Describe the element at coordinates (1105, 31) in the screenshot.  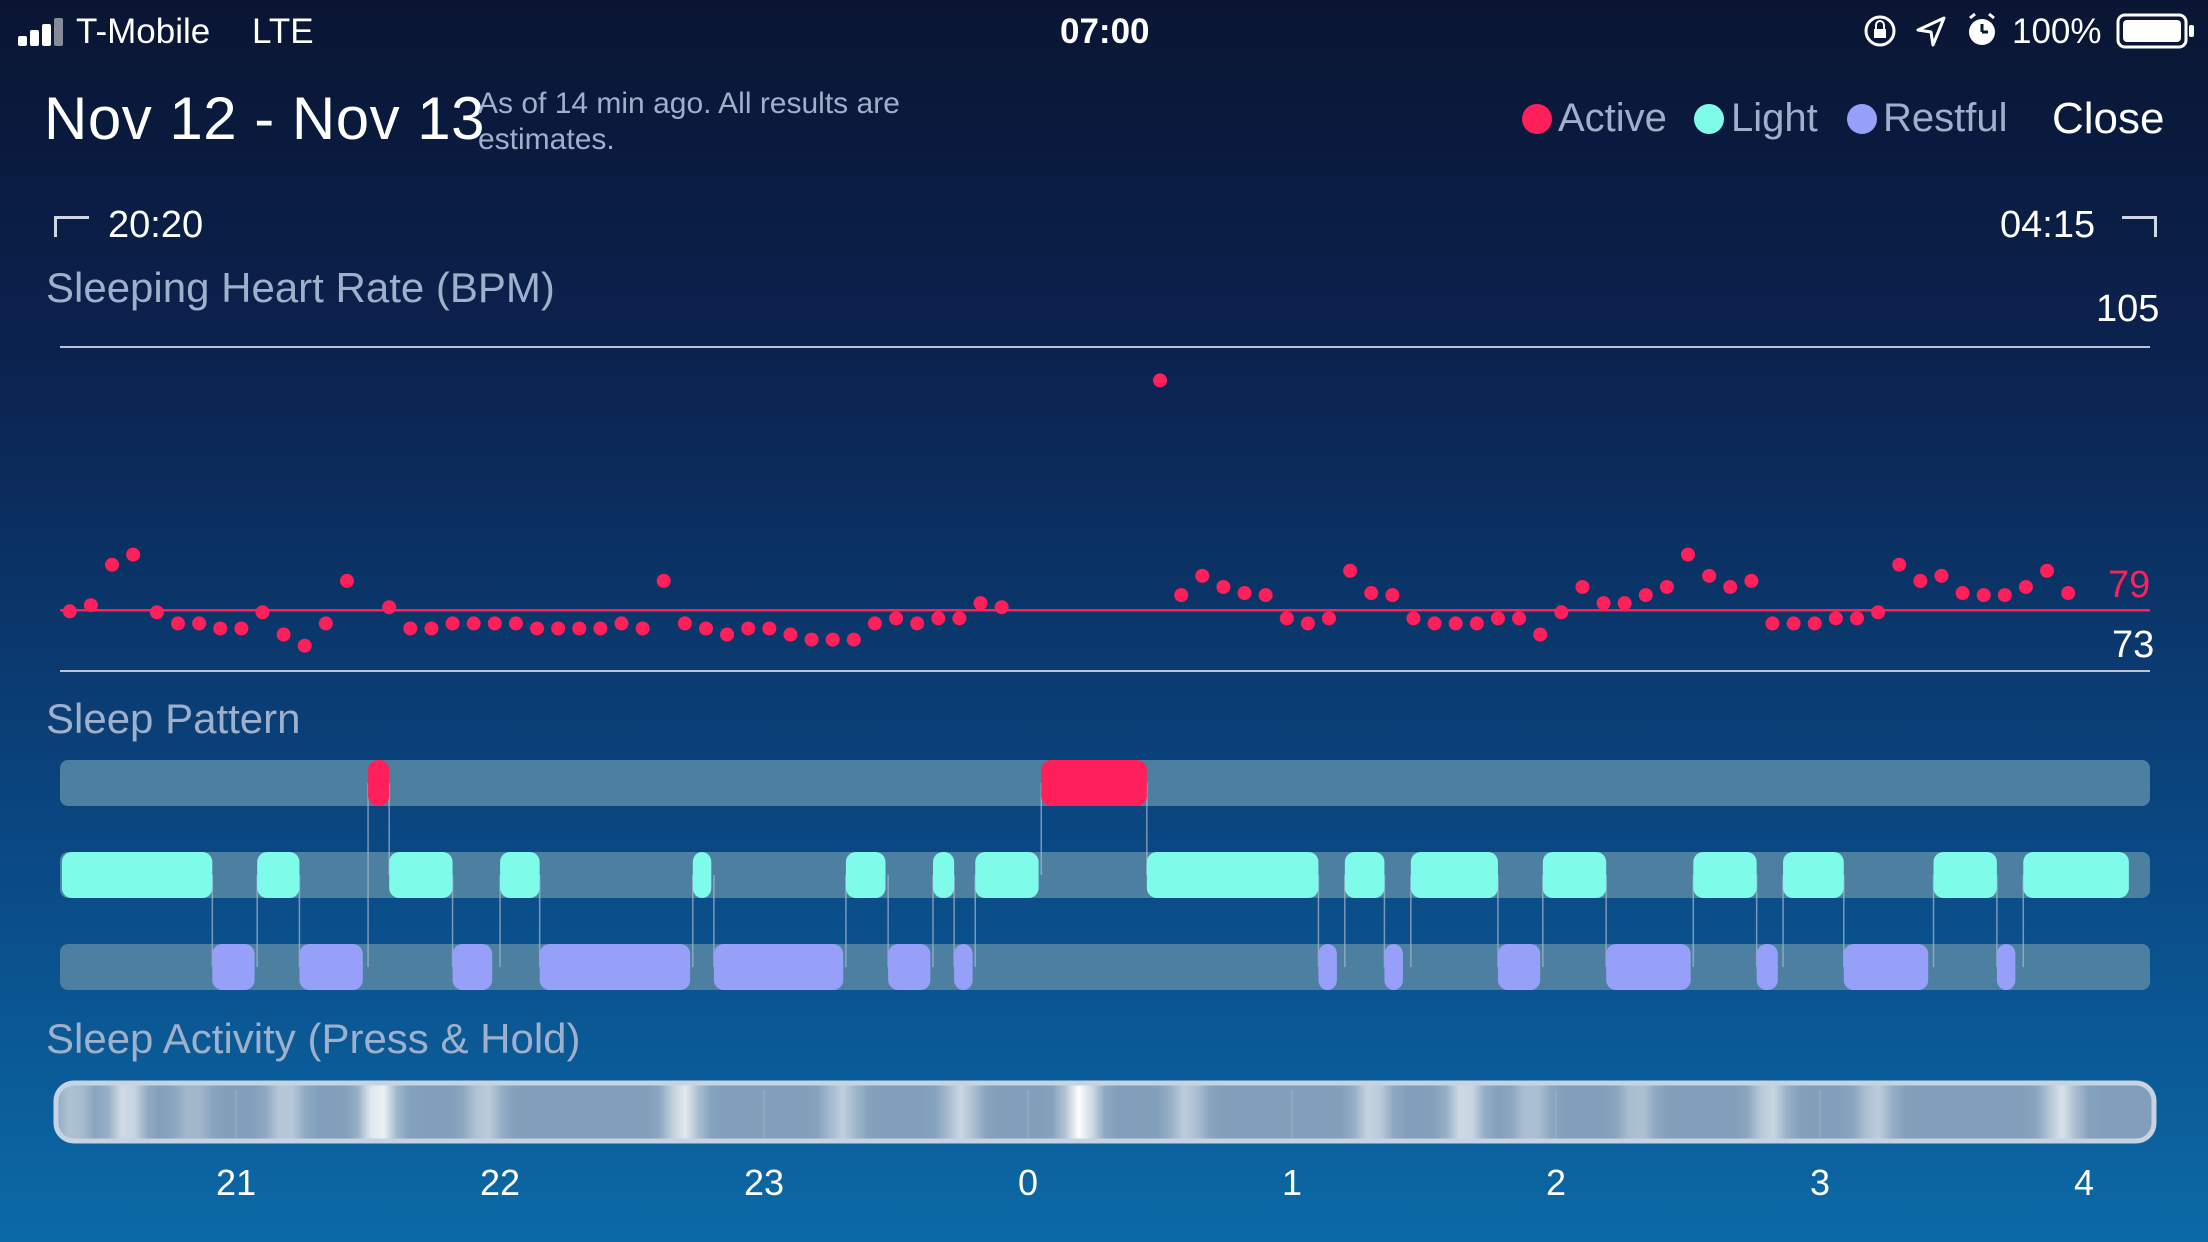
I see `clock-time: 07:00` at that location.